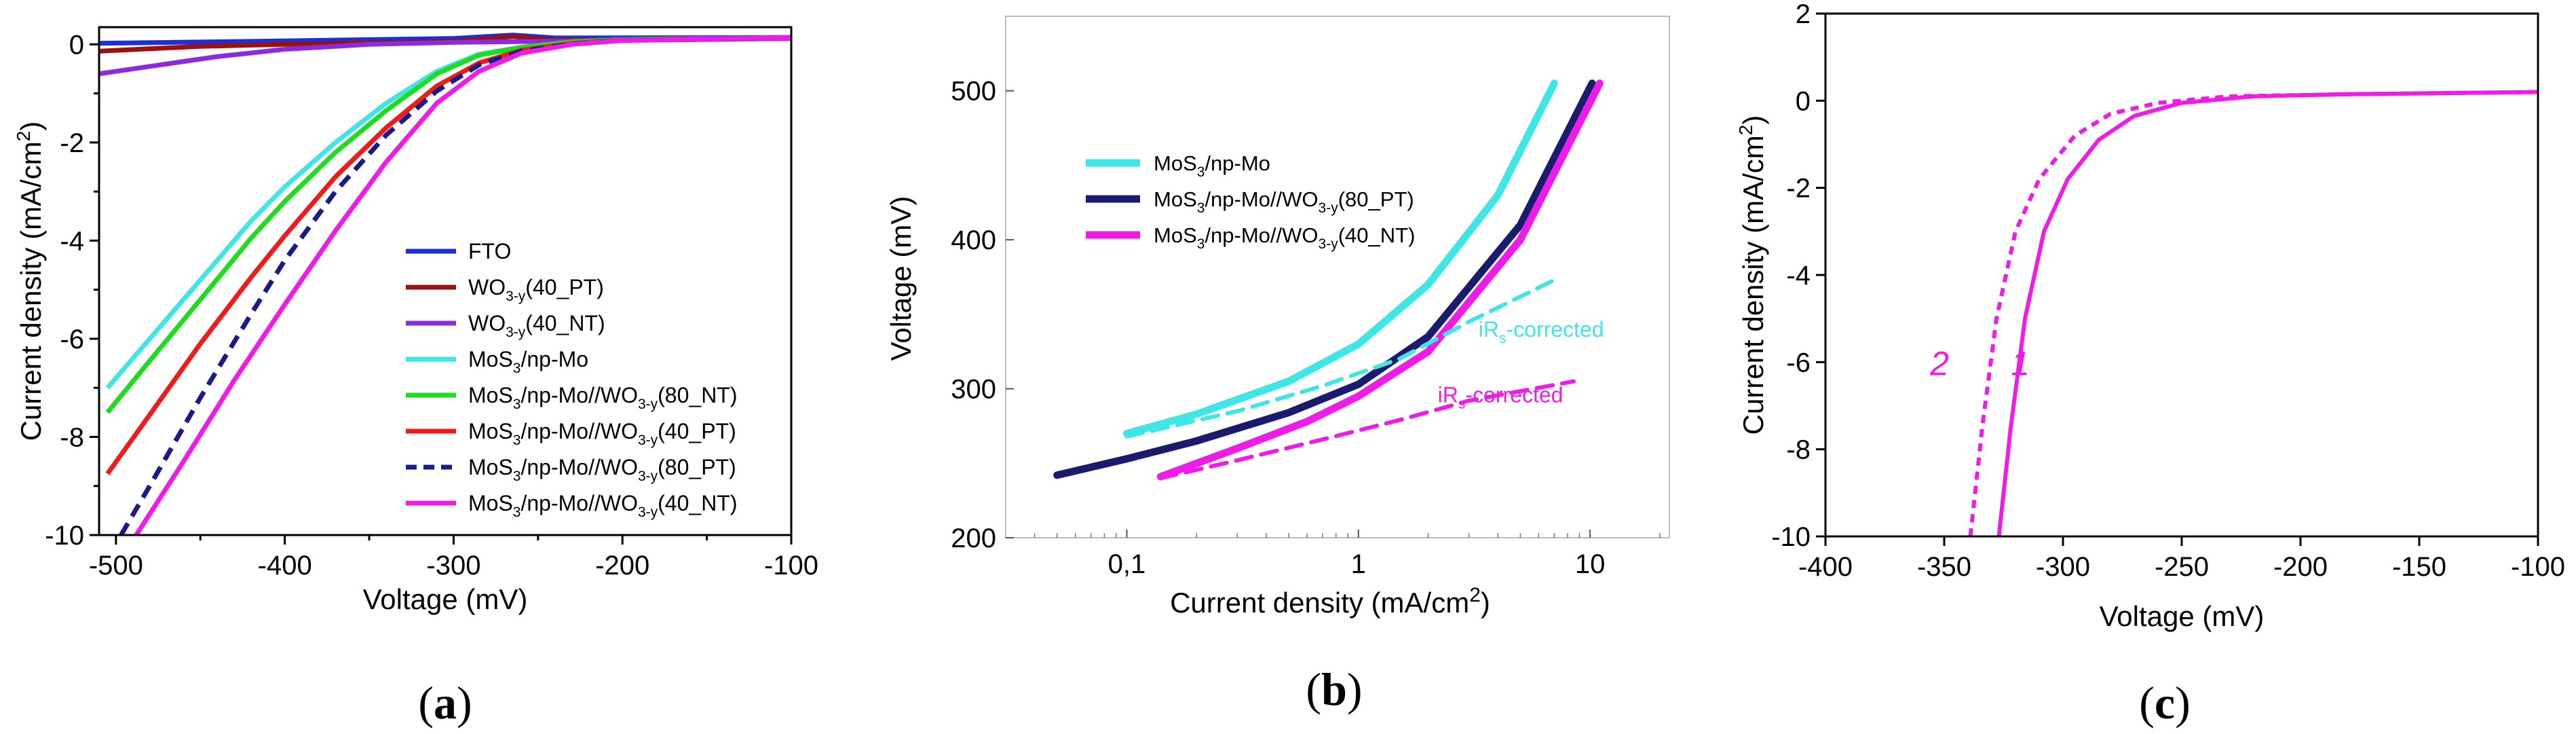  I want to click on panel-a-x-tick-label: -100, so click(791, 566).